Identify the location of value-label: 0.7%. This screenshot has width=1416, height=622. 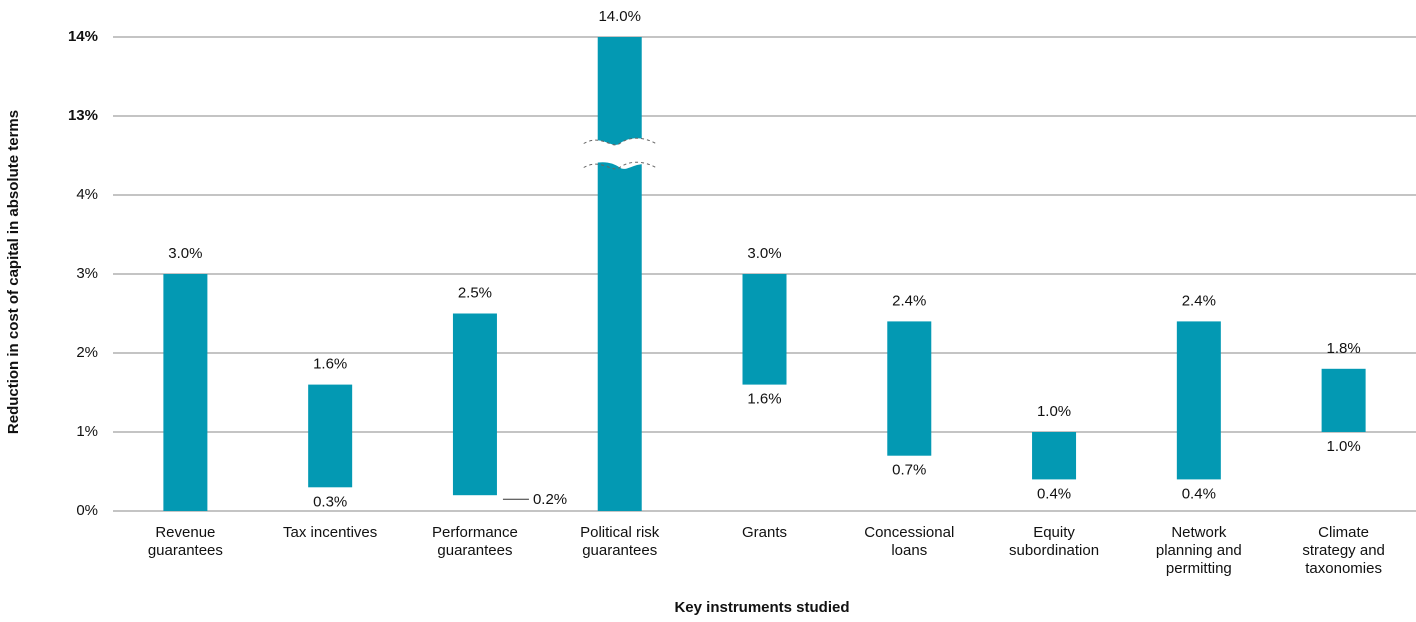
(909, 470).